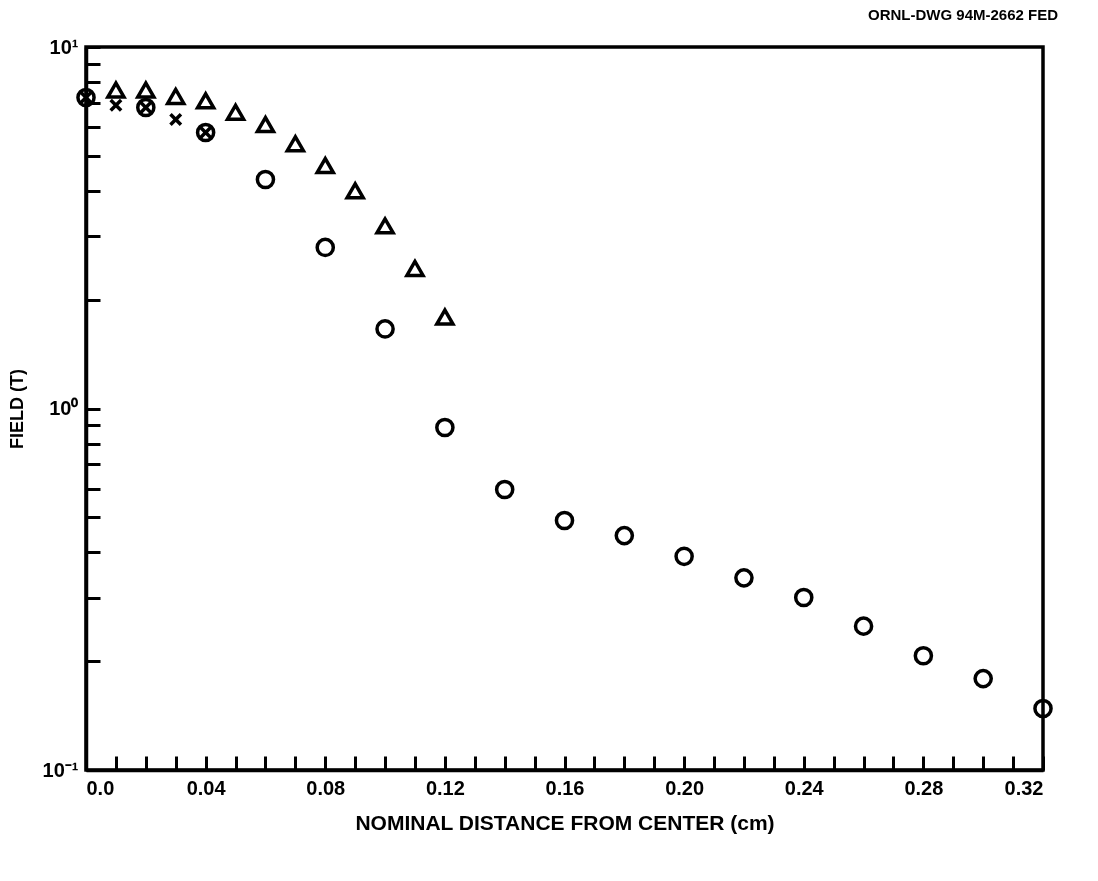 This screenshot has height=881, width=1098. Describe the element at coordinates (565, 787) in the screenshot. I see `x-tick-label: 0.16` at that location.